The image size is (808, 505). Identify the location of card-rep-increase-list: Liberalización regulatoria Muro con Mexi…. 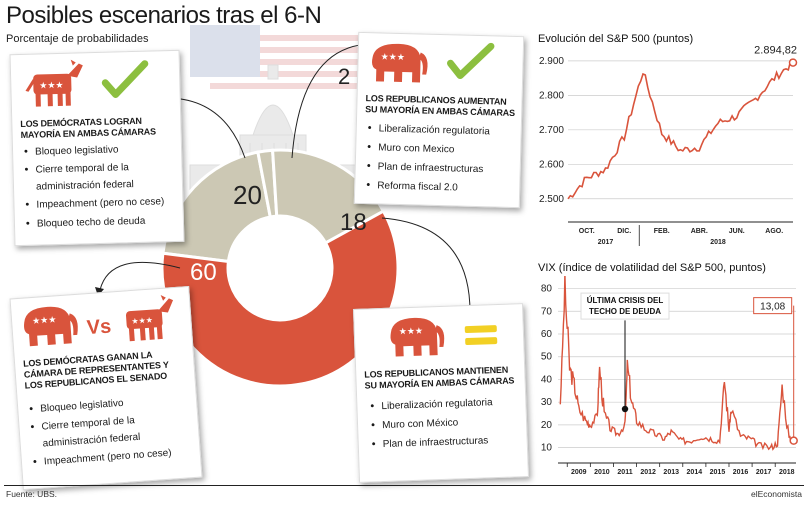
(439, 159).